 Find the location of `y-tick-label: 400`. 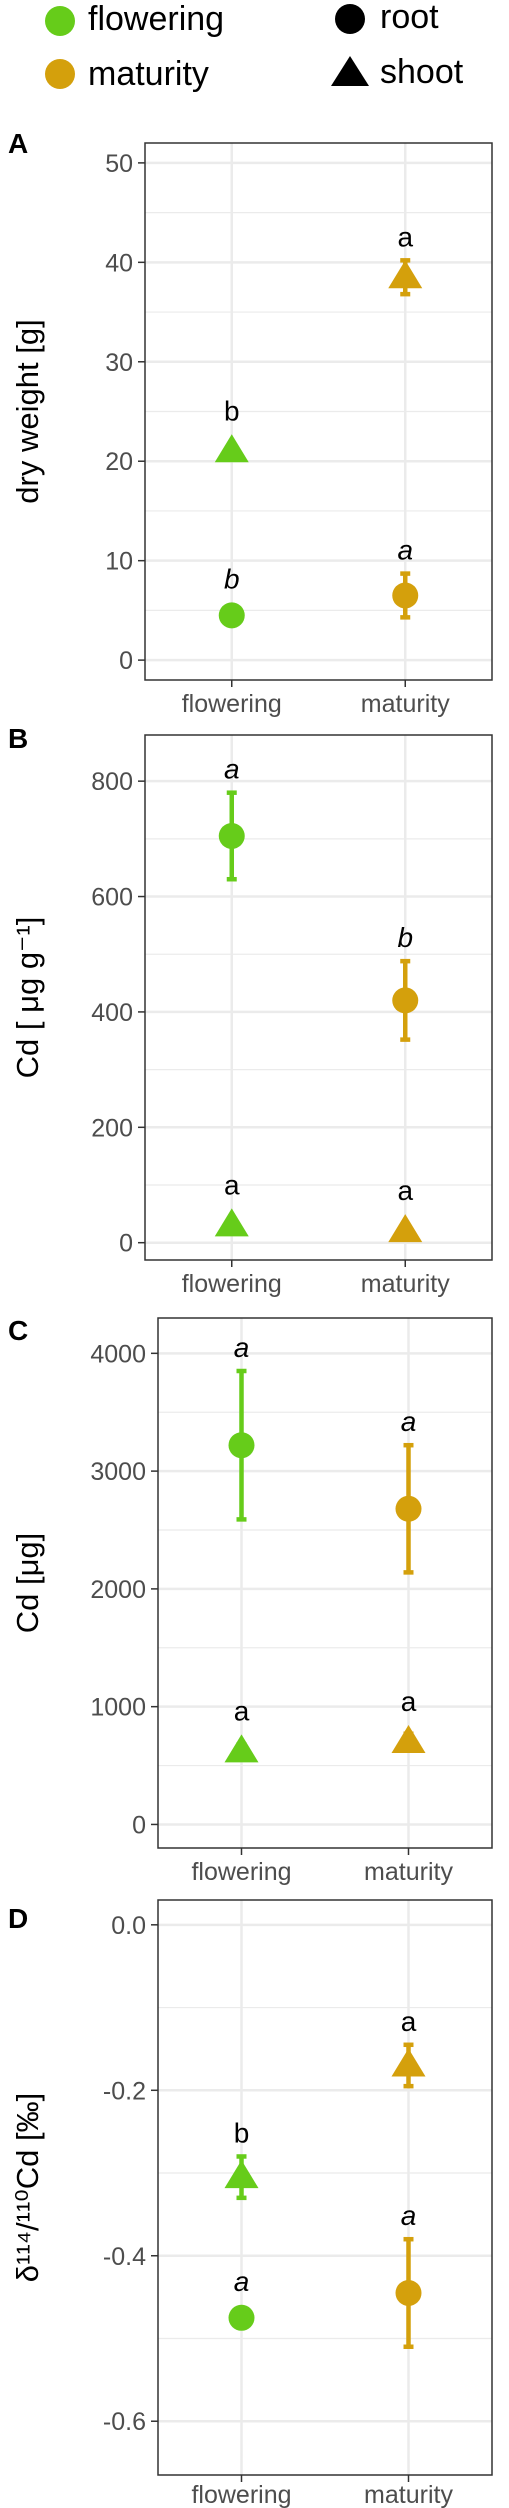

y-tick-label: 400 is located at coordinates (112, 1013).